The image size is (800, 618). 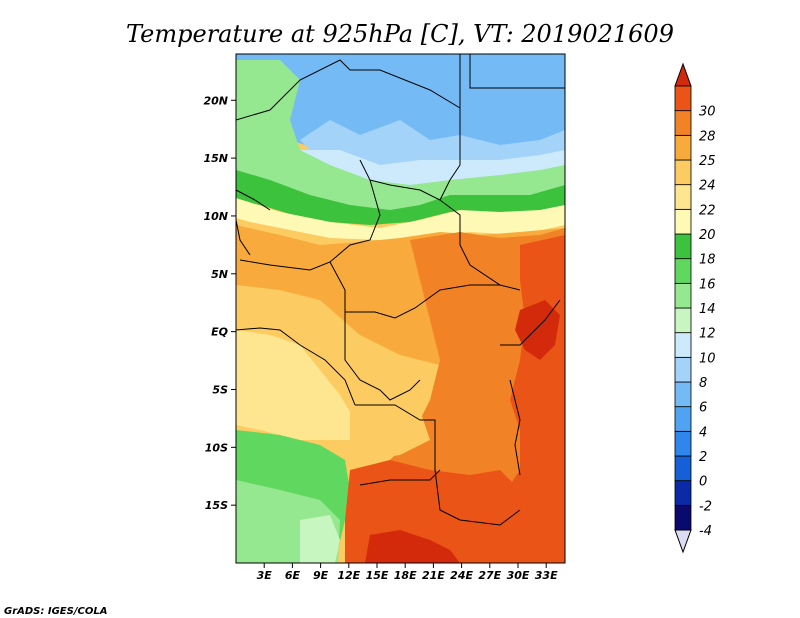 I want to click on colorbar-under-arrow, so click(x=683, y=541).